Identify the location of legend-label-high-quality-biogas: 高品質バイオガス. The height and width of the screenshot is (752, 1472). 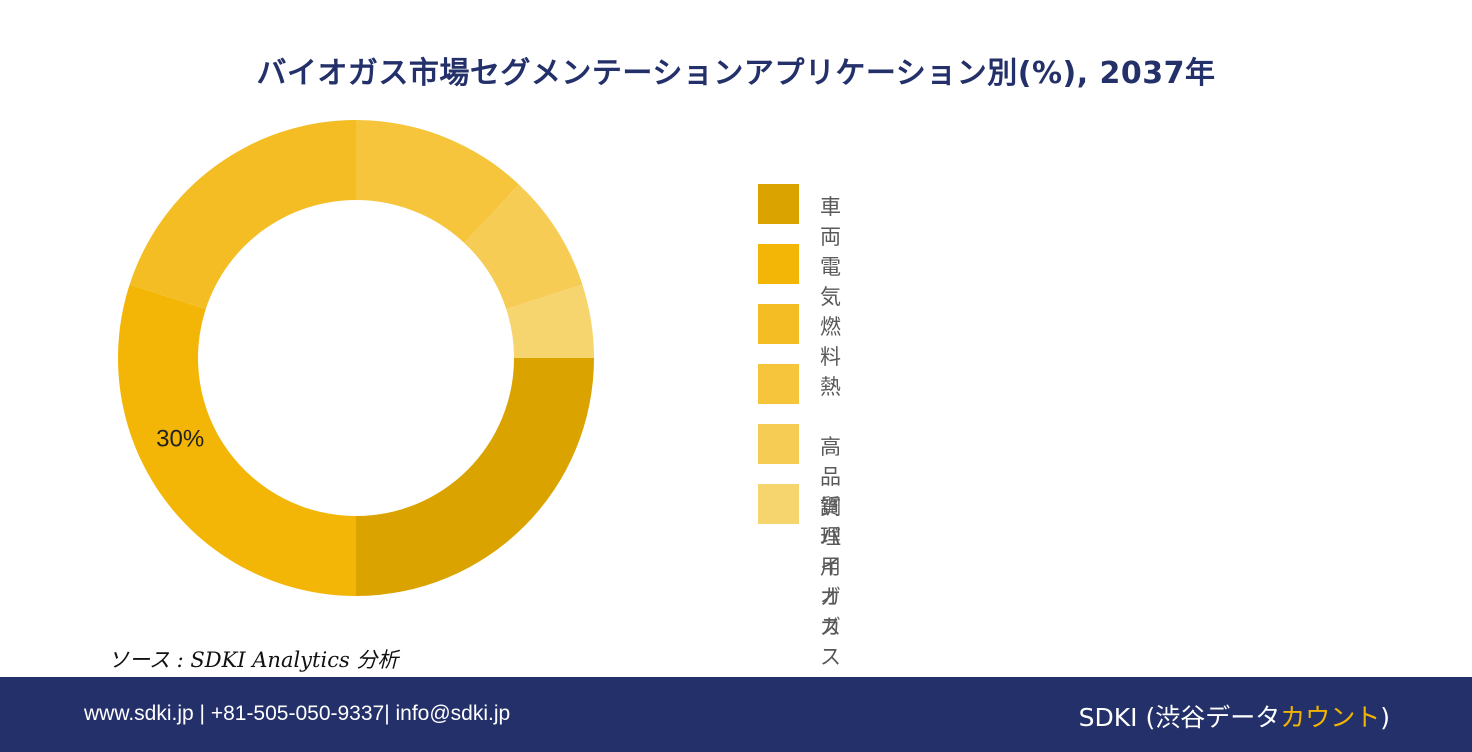
(830, 552).